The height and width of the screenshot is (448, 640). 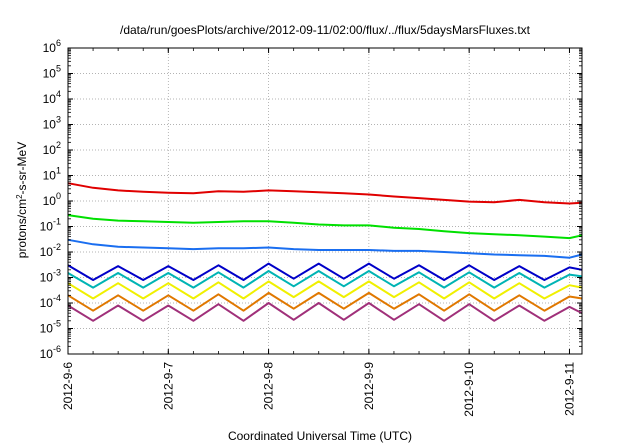 What do you see at coordinates (320, 436) in the screenshot?
I see `x-axis-label: Coordinated Universal Time (UTC)` at bounding box center [320, 436].